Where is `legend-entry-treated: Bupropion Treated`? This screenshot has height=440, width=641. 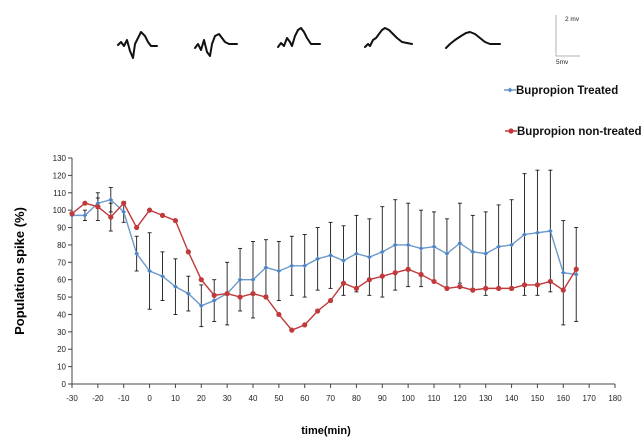
legend-entry-treated: Bupropion Treated is located at coordinates (561, 91).